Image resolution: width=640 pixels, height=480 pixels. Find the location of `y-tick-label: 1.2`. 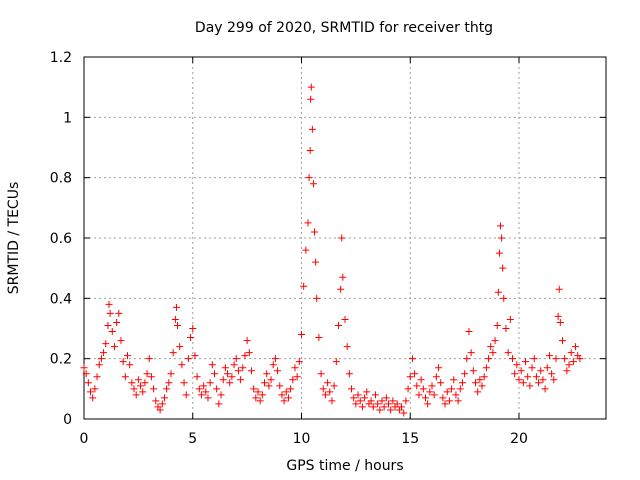

y-tick-label: 1.2 is located at coordinates (61, 58).